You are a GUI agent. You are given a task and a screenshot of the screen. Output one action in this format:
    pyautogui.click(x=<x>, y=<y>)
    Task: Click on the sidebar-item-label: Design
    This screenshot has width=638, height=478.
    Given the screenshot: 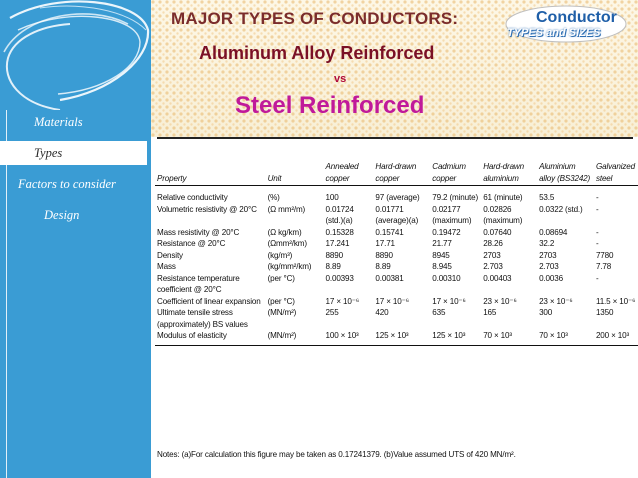 What is the action you would take?
    pyautogui.click(x=62, y=215)
    